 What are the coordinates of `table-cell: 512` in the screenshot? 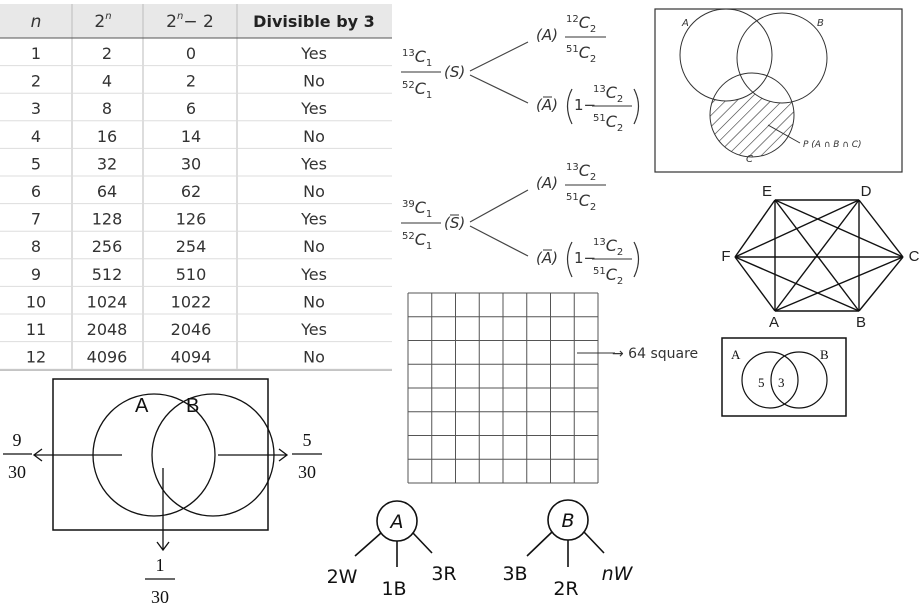 It's located at (107, 274).